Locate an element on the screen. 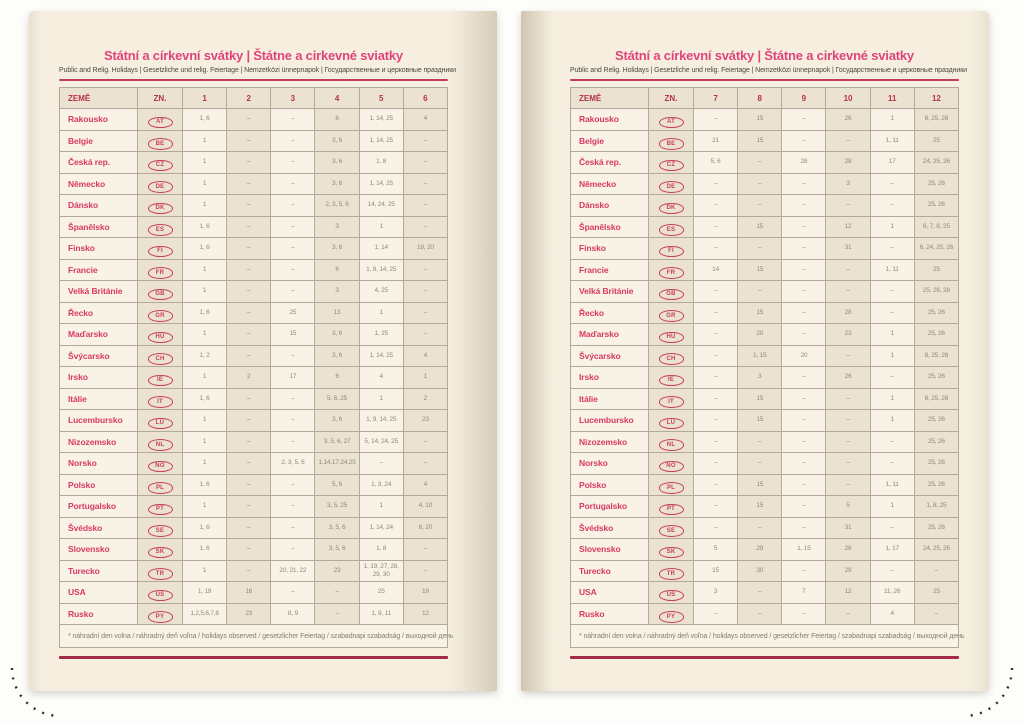  country-row: Polsko PL 1, 6– –5, 6 1, 3, 24 4 is located at coordinates (254, 484).